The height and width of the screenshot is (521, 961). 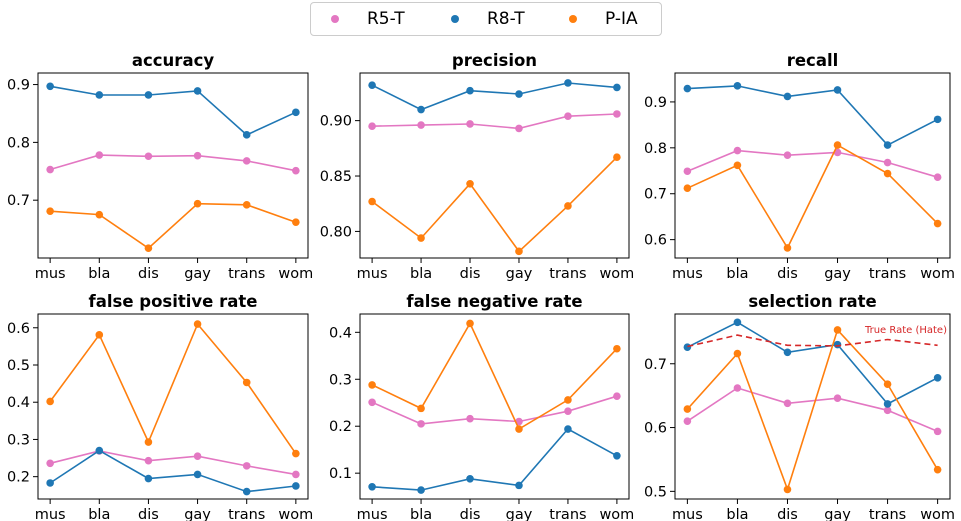 I want to click on y-tick-label: 0.4, so click(x=18, y=403).